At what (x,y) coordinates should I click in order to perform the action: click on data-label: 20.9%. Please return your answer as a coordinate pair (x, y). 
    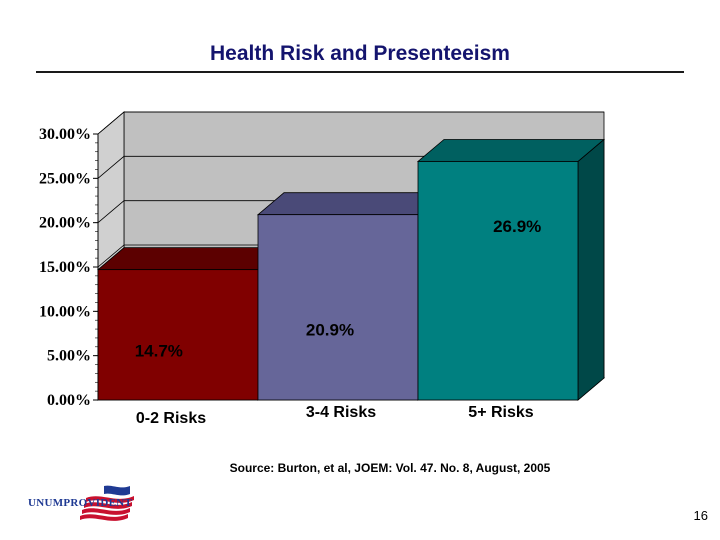
    Looking at the image, I should click on (330, 330).